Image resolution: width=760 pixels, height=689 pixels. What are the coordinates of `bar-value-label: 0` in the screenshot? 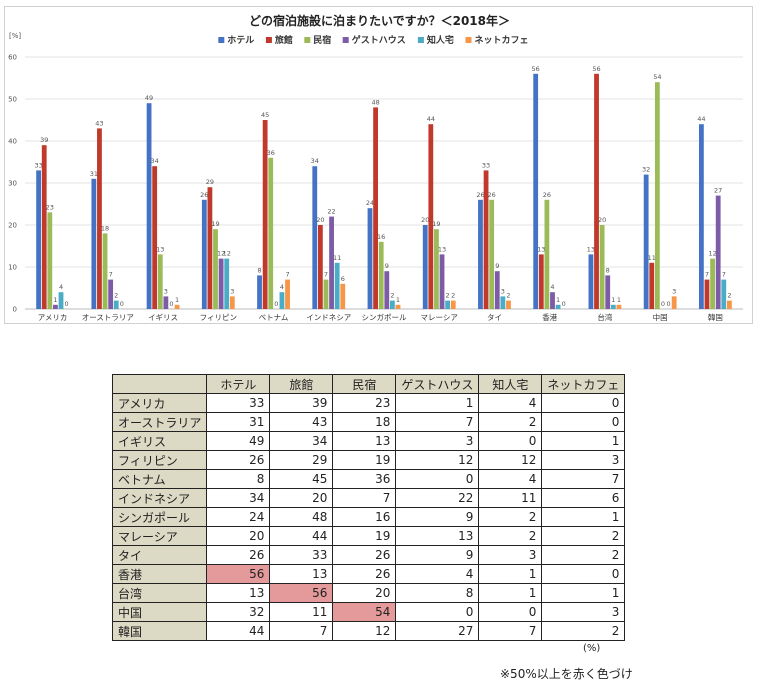 It's located at (564, 304).